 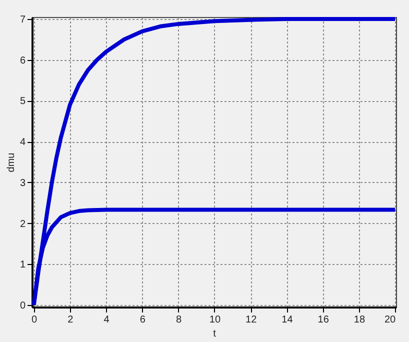 I want to click on y-tick-label: 6, so click(x=23, y=60).